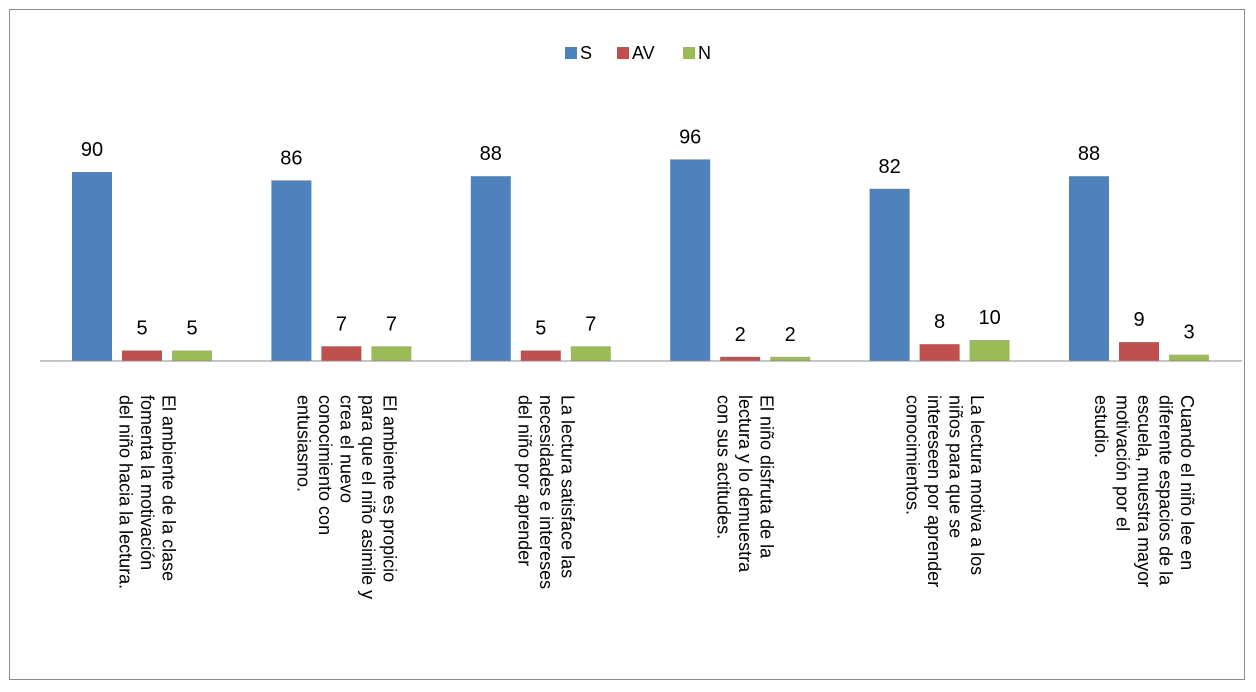 The width and height of the screenshot is (1256, 692). What do you see at coordinates (590, 324) in the screenshot?
I see `value-label-n-3: 7` at bounding box center [590, 324].